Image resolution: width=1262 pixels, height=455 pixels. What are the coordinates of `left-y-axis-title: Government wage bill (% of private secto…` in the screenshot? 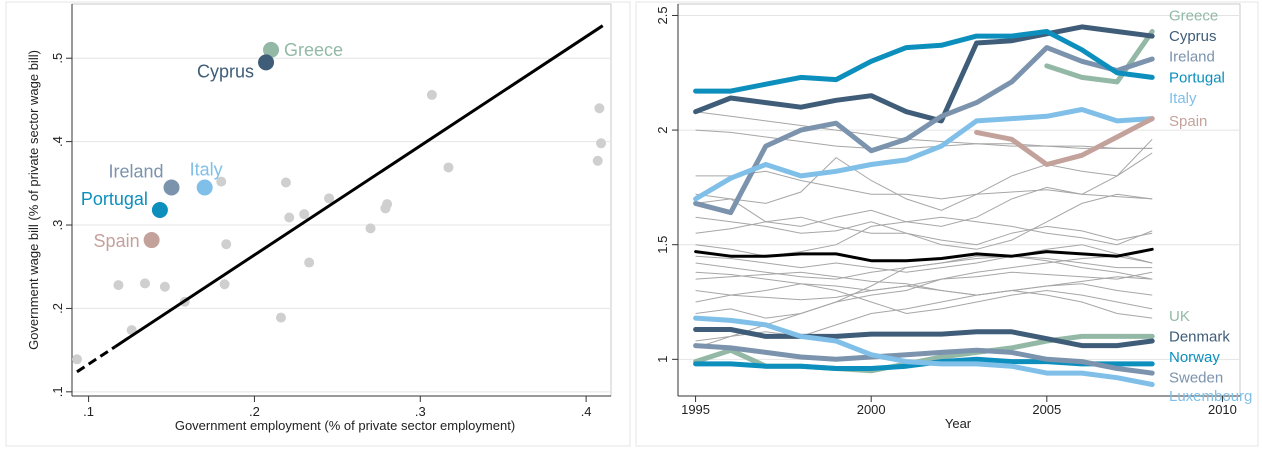 It's located at (33, 200).